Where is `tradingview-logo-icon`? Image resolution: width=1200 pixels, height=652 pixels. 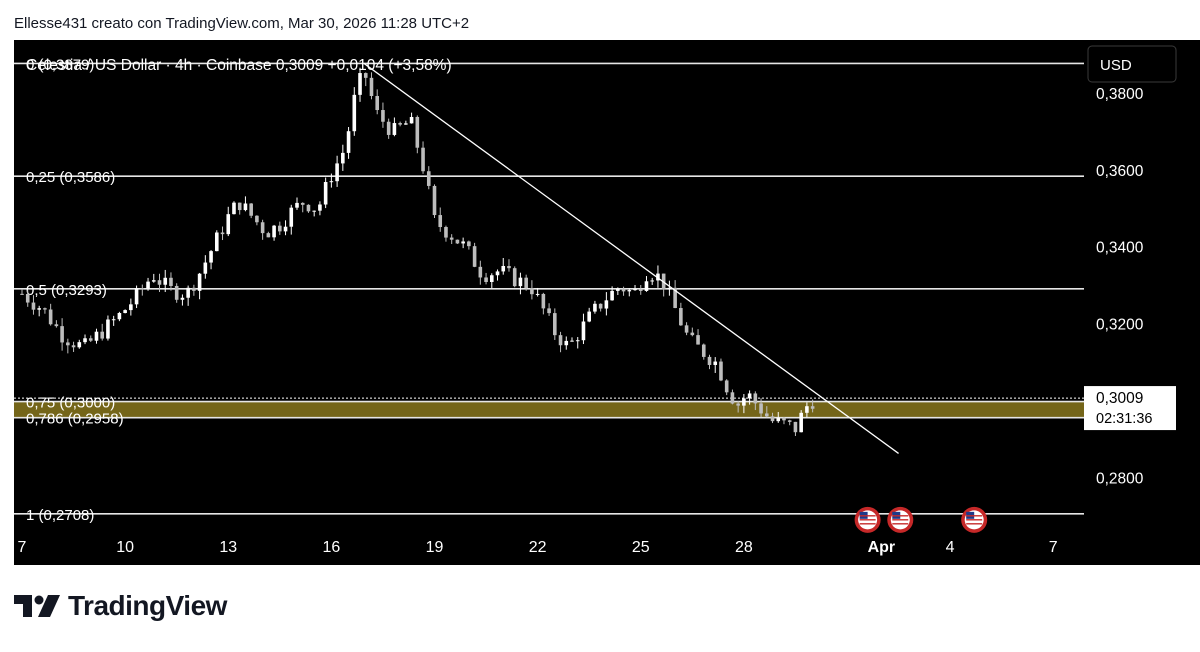
tradingview-logo-icon is located at coordinates (37, 606).